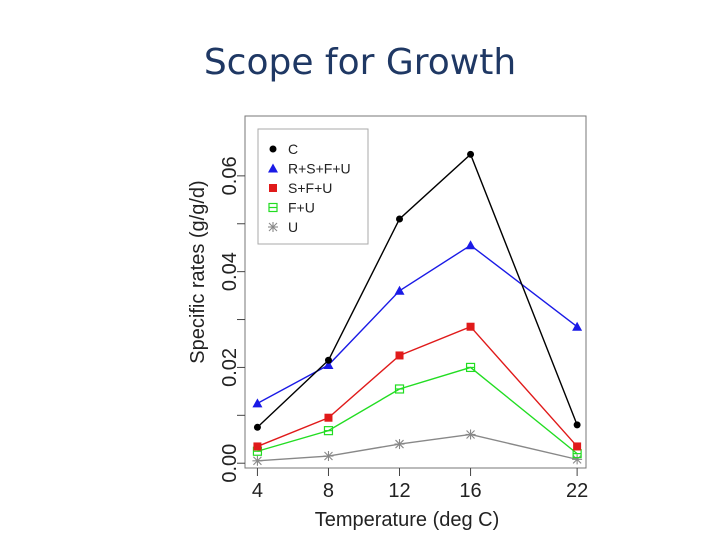 This screenshot has height=540, width=720. I want to click on x-axis: 4 8 12 16 22, so click(420, 485).